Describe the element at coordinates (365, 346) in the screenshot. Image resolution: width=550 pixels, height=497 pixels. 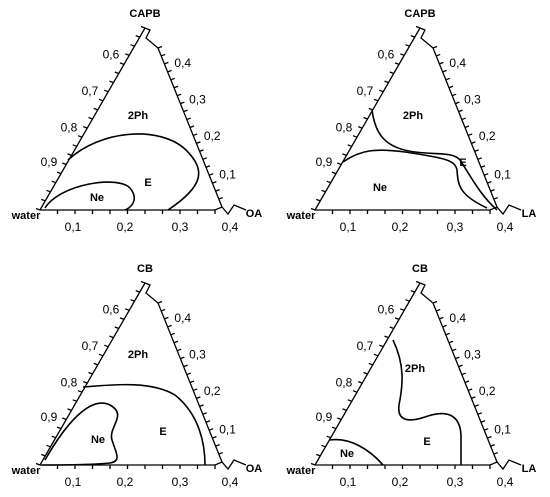
I see `left-tick-label: 0,7` at that location.